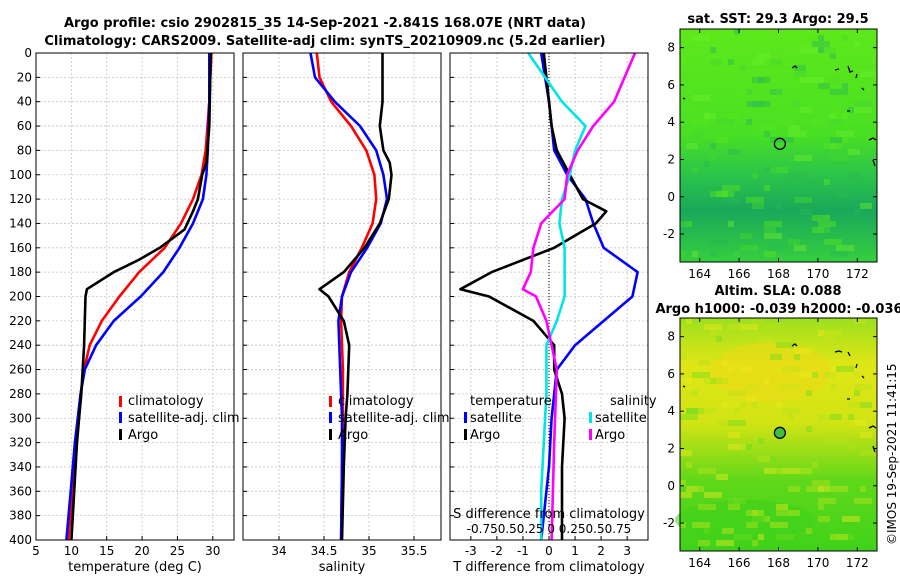  What do you see at coordinates (533, 296) in the screenshot?
I see `series-line-temperature-argo` at bounding box center [533, 296].